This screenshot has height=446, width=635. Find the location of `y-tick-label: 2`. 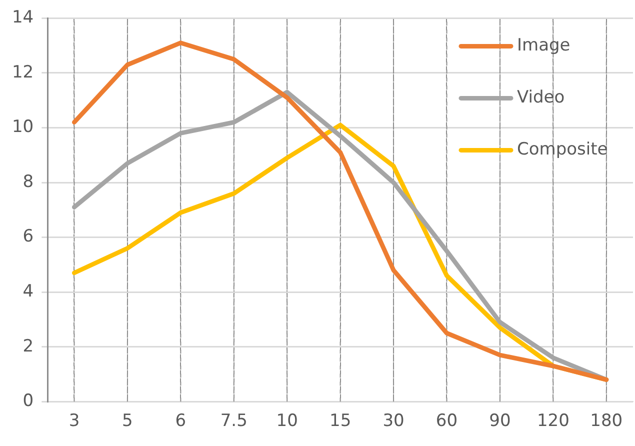

y-tick-label: 2 is located at coordinates (28, 346).